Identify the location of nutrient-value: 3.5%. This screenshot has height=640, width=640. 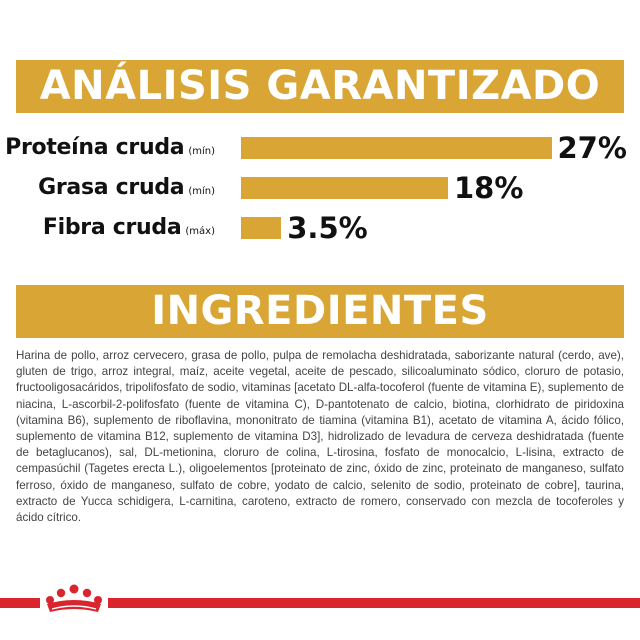
(327, 228).